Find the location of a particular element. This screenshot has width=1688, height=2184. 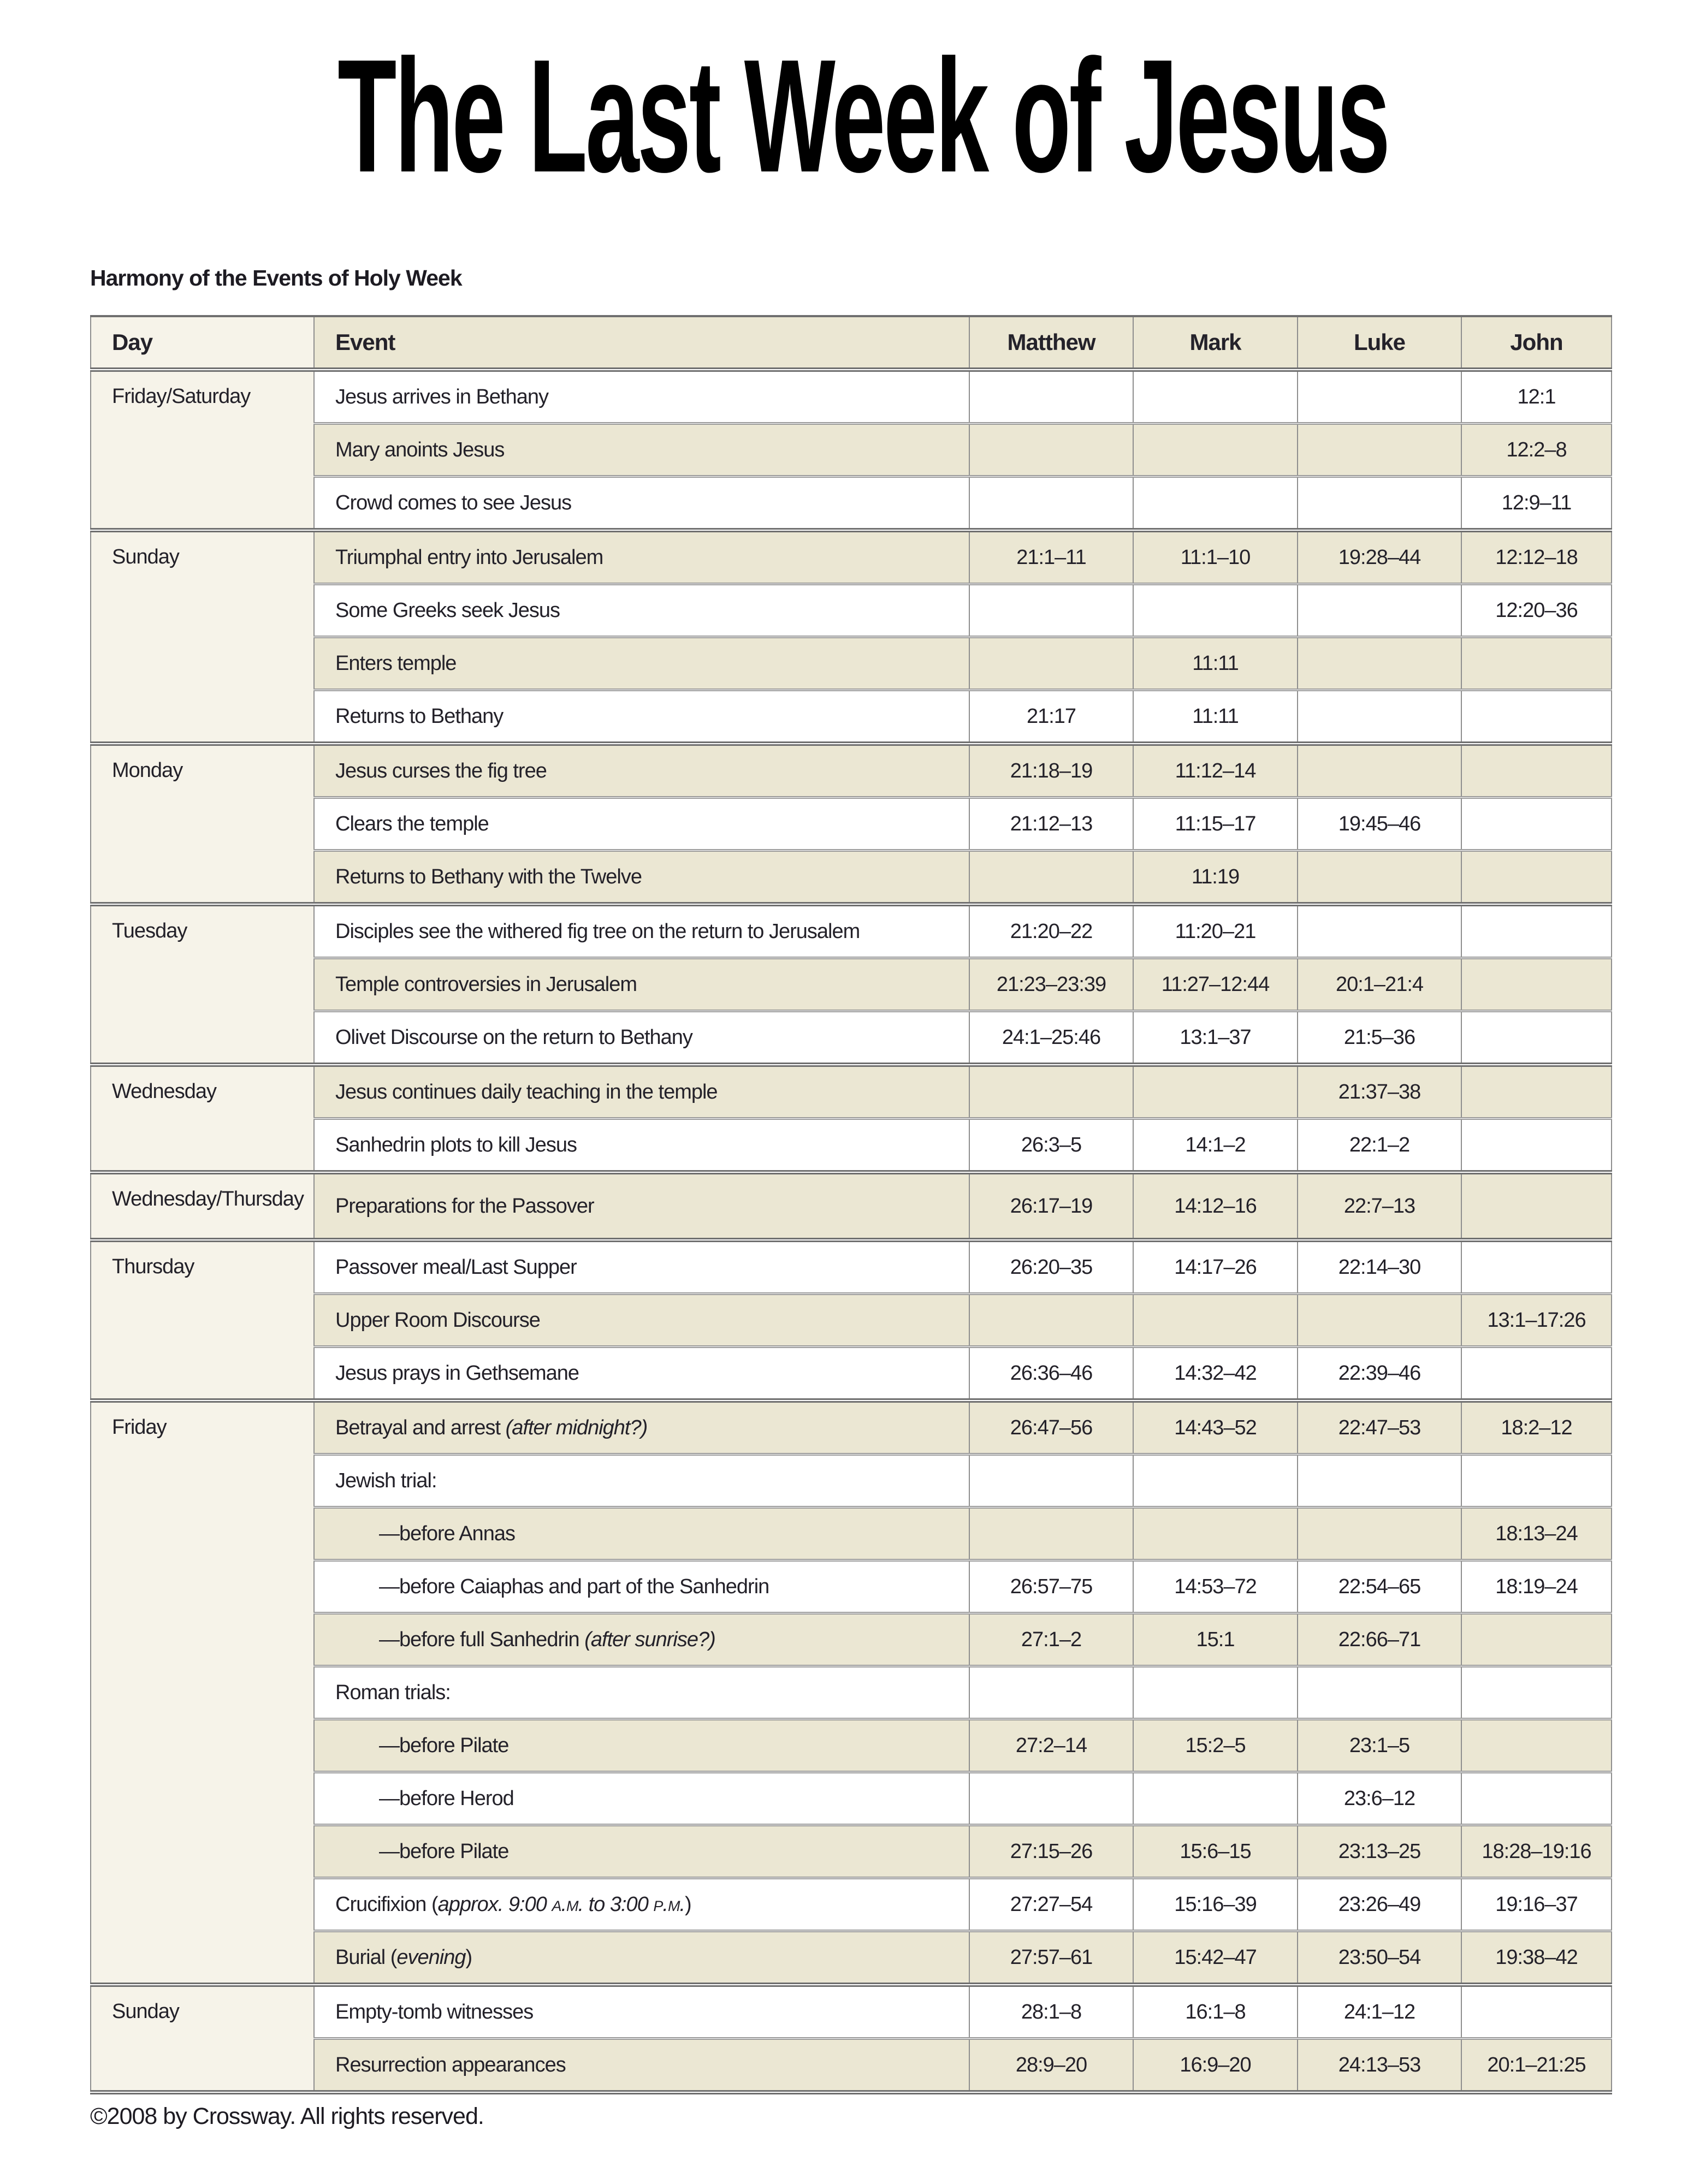

ref-cell-mark: 15:42–47 is located at coordinates (1216, 1957).